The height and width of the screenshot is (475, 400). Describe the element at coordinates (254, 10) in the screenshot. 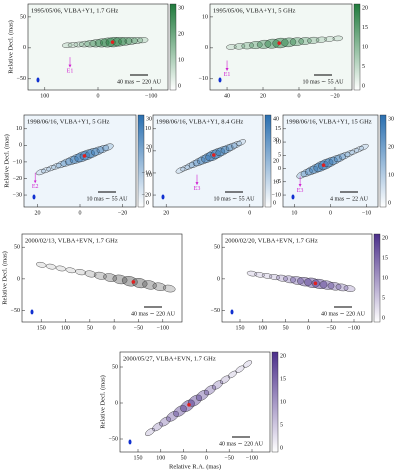

I see `panel-title: 1995/05/06, VLBA+Y1, 5 GHz` at that location.